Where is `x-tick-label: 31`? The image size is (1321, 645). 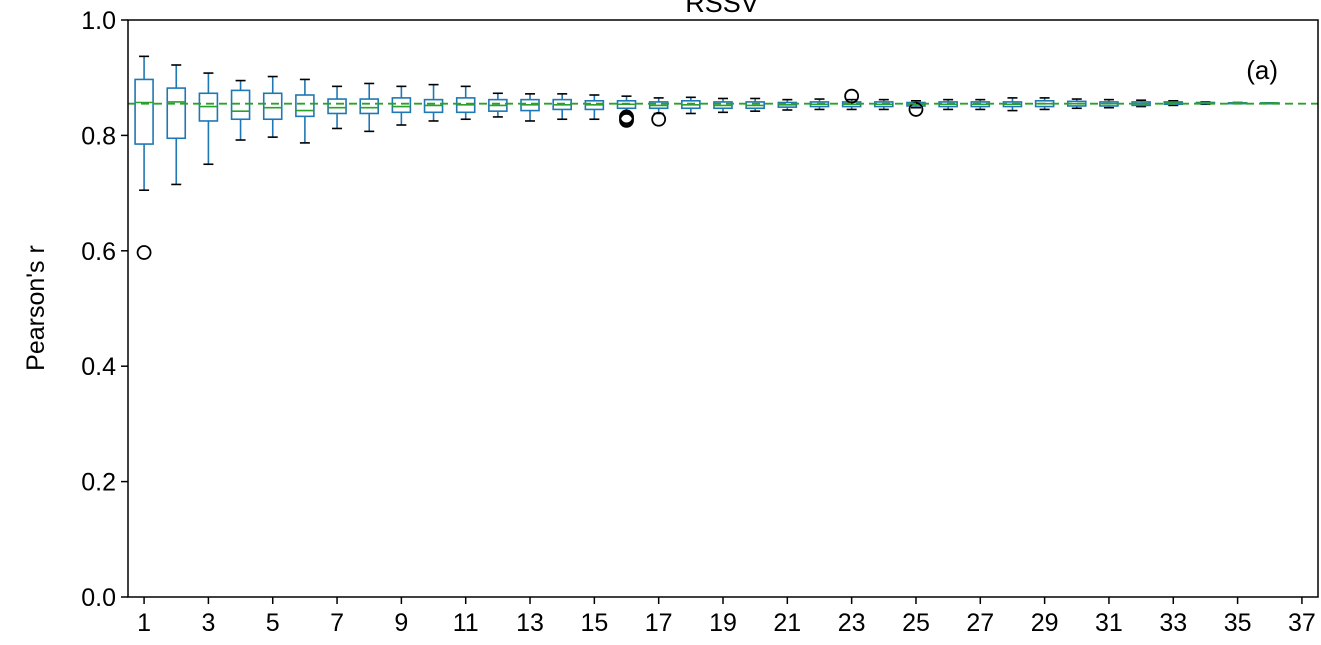
x-tick-label: 31 is located at coordinates (1109, 623).